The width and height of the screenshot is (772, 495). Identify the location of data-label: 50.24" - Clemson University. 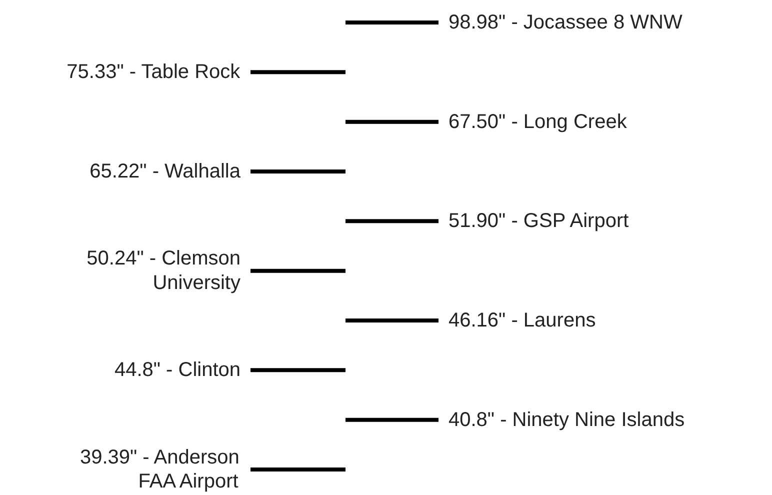
(163, 271).